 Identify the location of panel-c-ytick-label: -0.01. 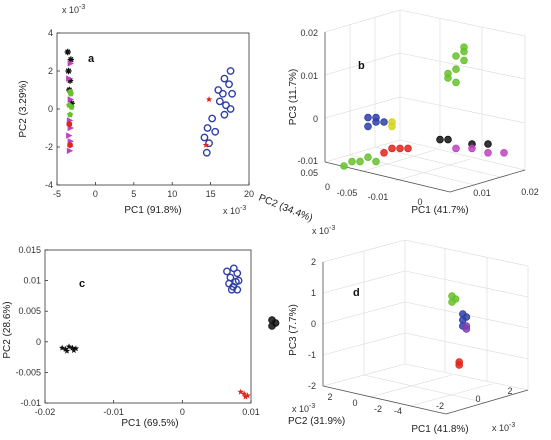
(30, 403).